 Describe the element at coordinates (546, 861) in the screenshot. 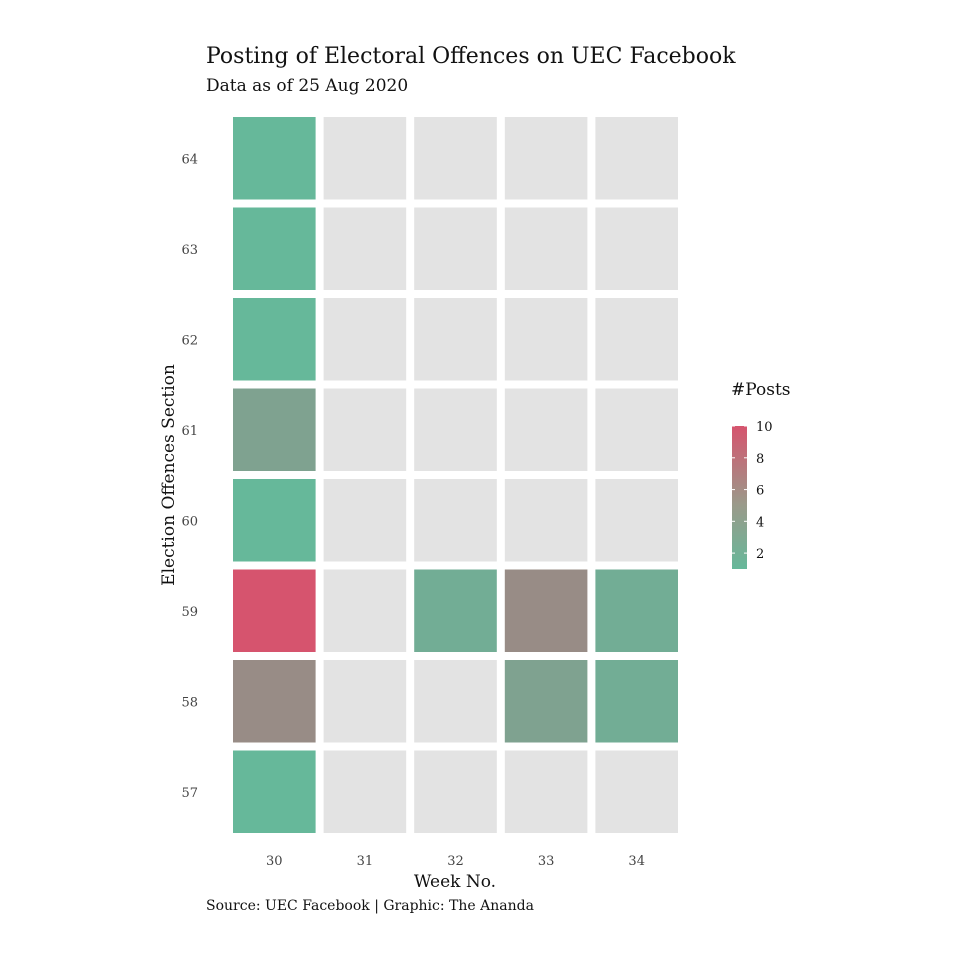

I see `x-tick-label: 33` at that location.